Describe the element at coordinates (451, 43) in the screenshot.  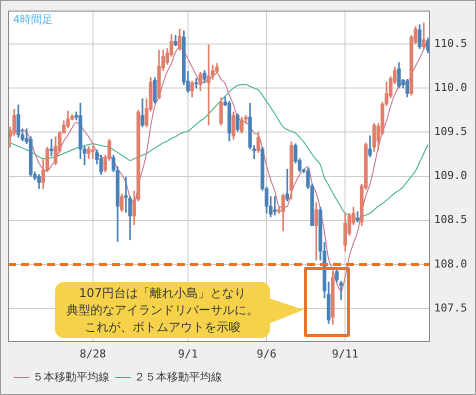
I see `y-tick-label: 110.5` at that location.